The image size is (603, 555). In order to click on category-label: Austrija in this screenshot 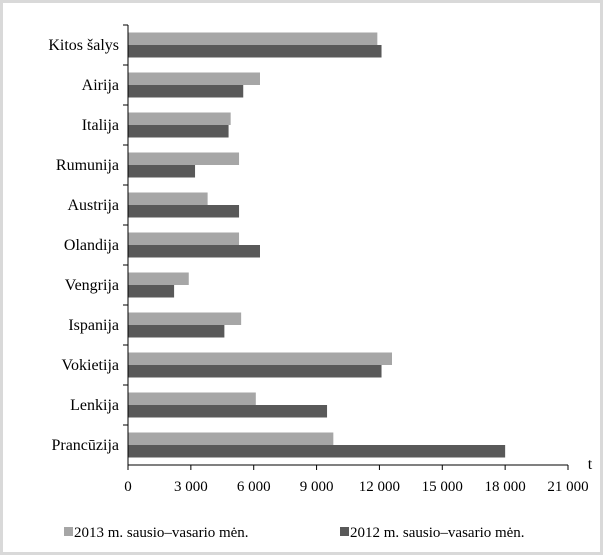, I will do `click(93, 205)`.